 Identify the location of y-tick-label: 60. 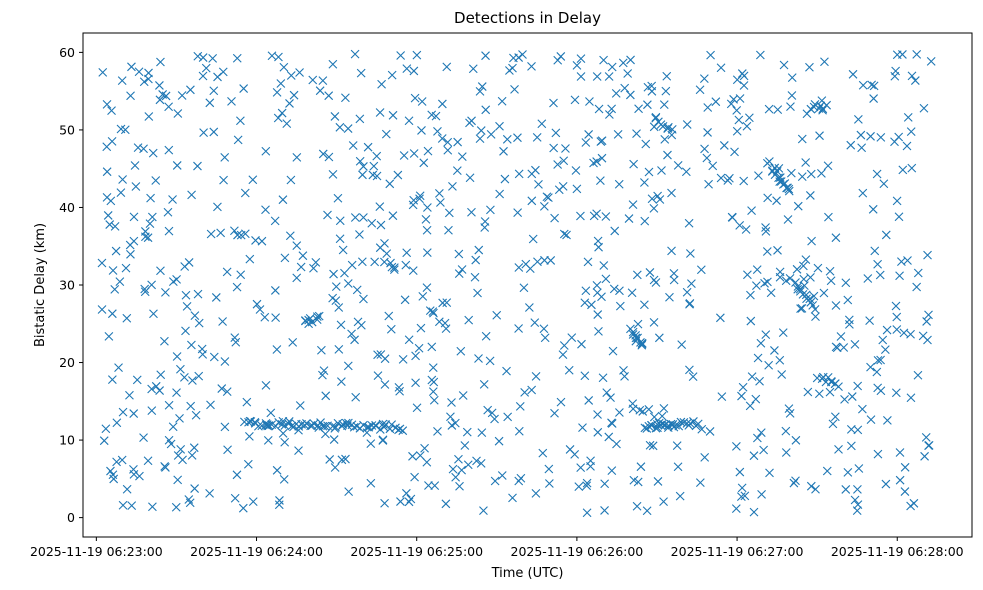
(67, 52).